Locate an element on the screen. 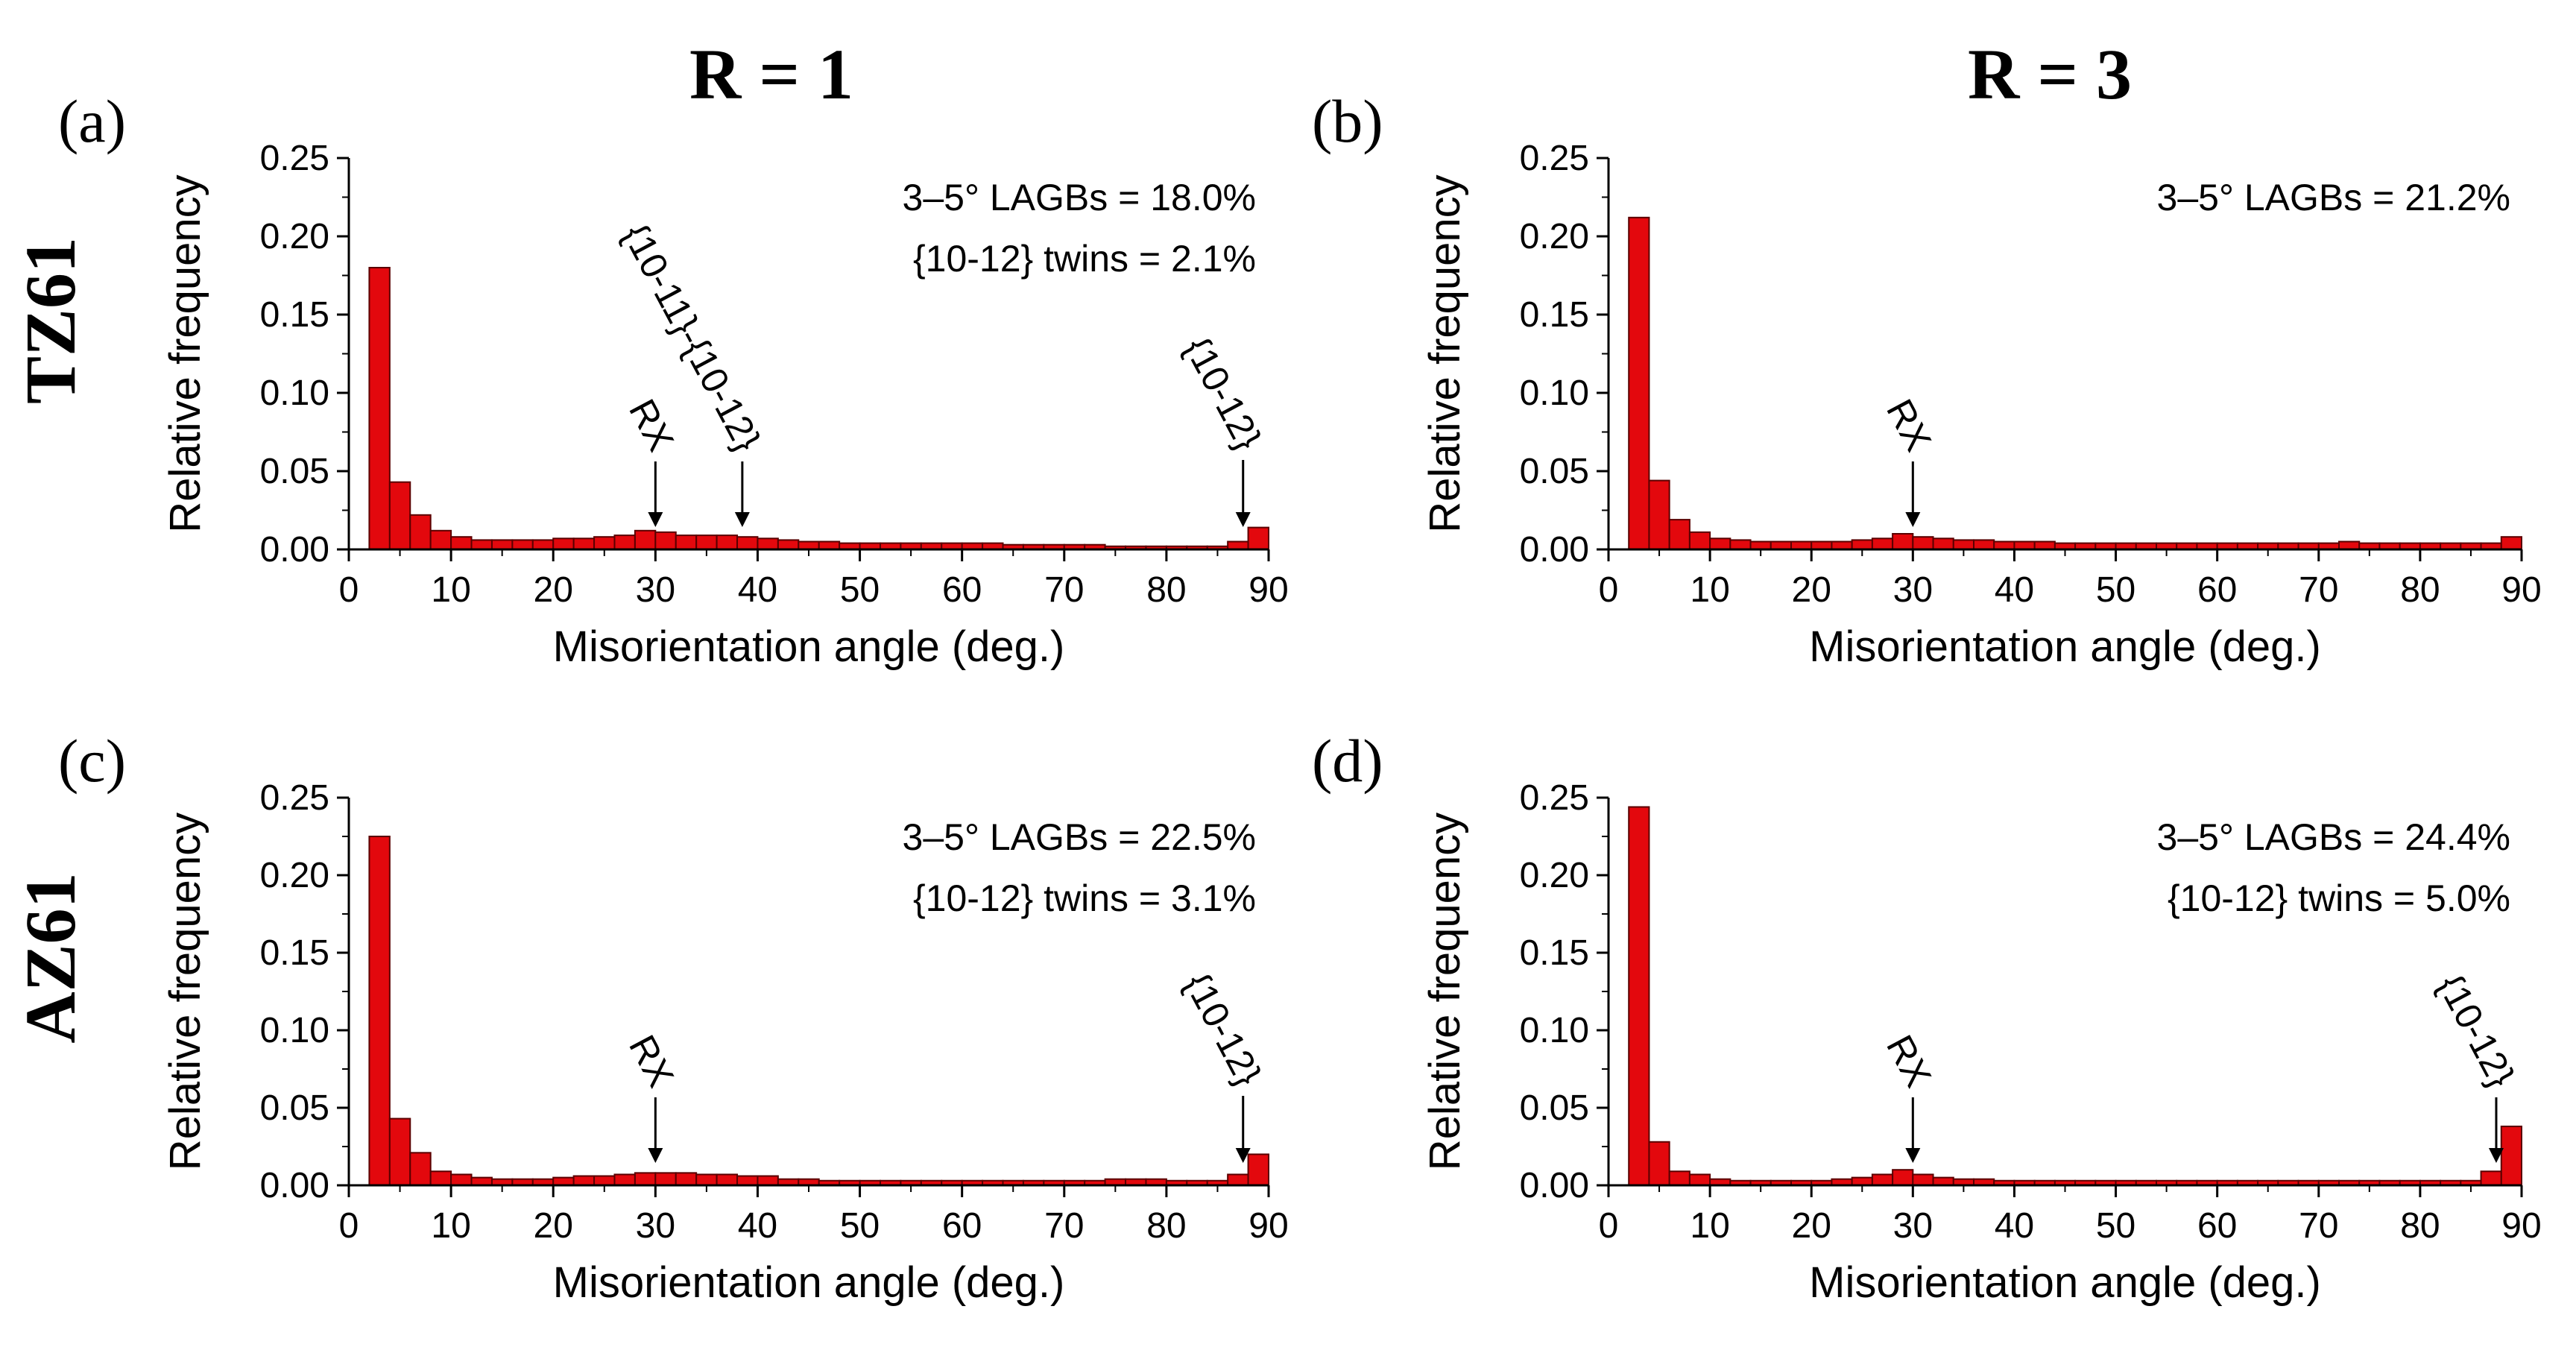 The height and width of the screenshot is (1359, 2576). panel-letter: (c) is located at coordinates (92, 761).